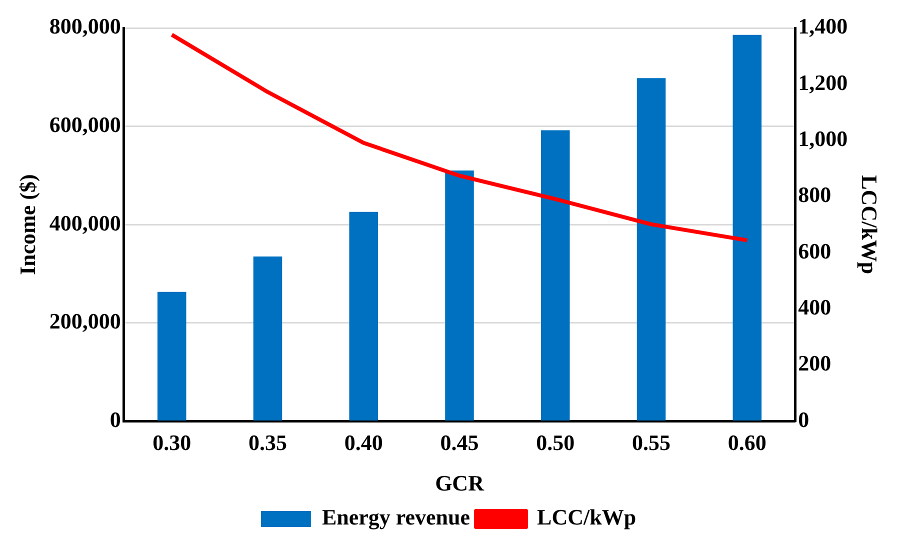  Describe the element at coordinates (815, 307) in the screenshot. I see `y2-tick-label: 400` at that location.